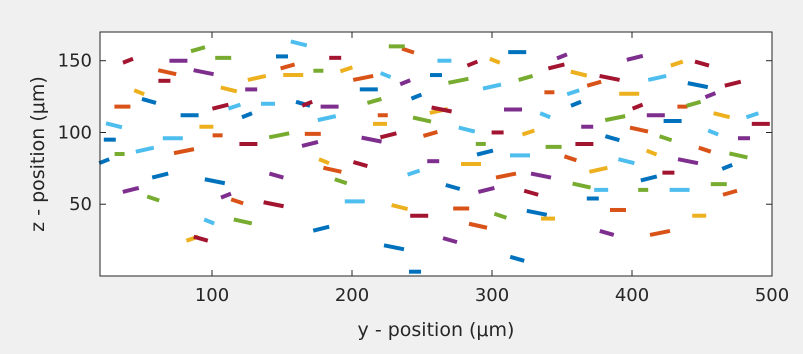 Image resolution: width=803 pixels, height=354 pixels. Describe the element at coordinates (436, 330) in the screenshot. I see `x-axis-label: y - position (μm)` at that location.